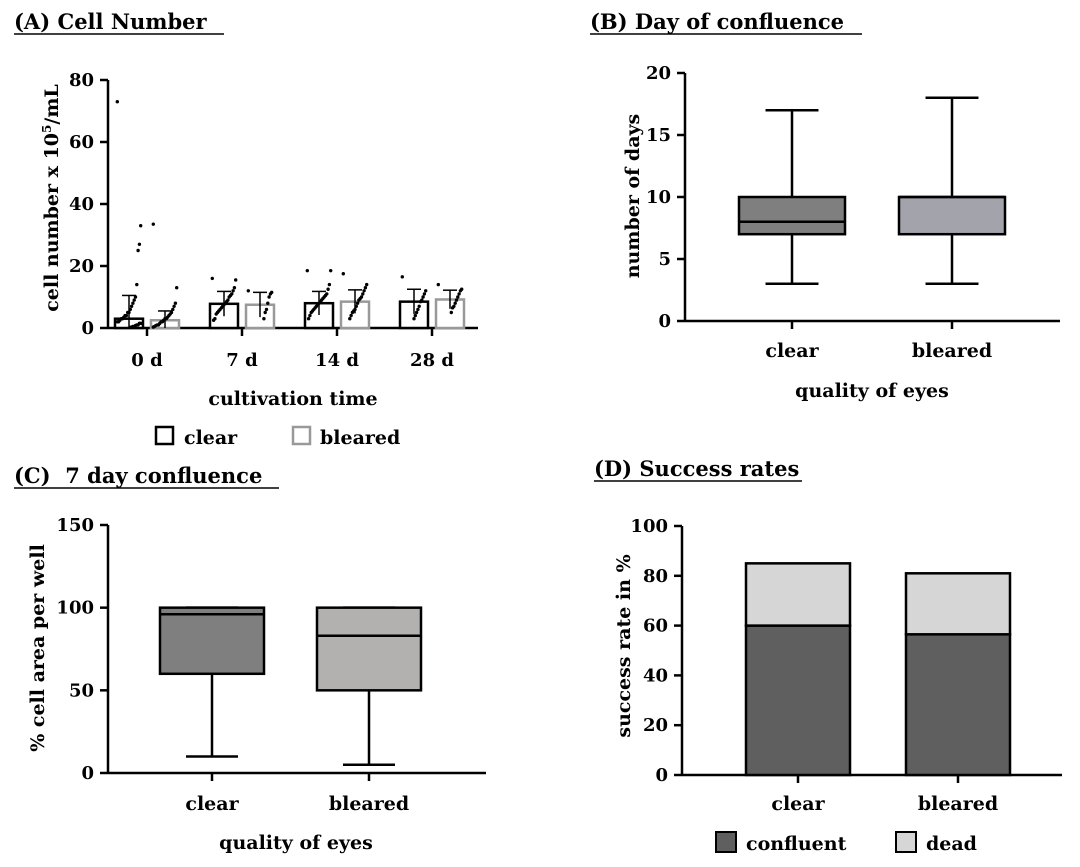  What do you see at coordinates (658, 73) in the screenshot?
I see `chart-b-y-tick-label: 20` at bounding box center [658, 73].